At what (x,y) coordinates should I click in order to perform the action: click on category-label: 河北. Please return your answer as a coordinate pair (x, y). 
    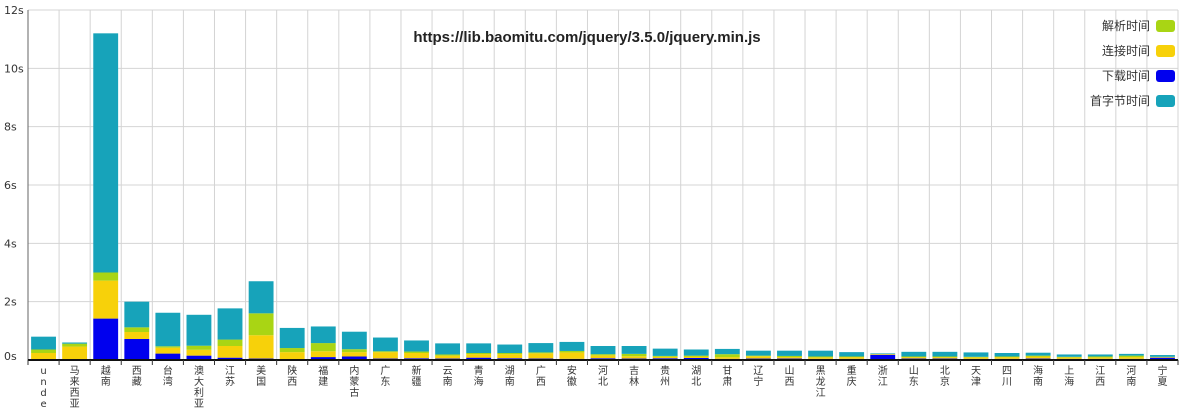
    Looking at the image, I should click on (603, 376).